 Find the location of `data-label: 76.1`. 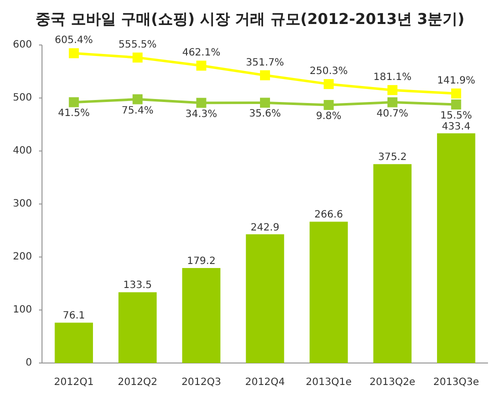

data-label: 76.1 is located at coordinates (73, 316).